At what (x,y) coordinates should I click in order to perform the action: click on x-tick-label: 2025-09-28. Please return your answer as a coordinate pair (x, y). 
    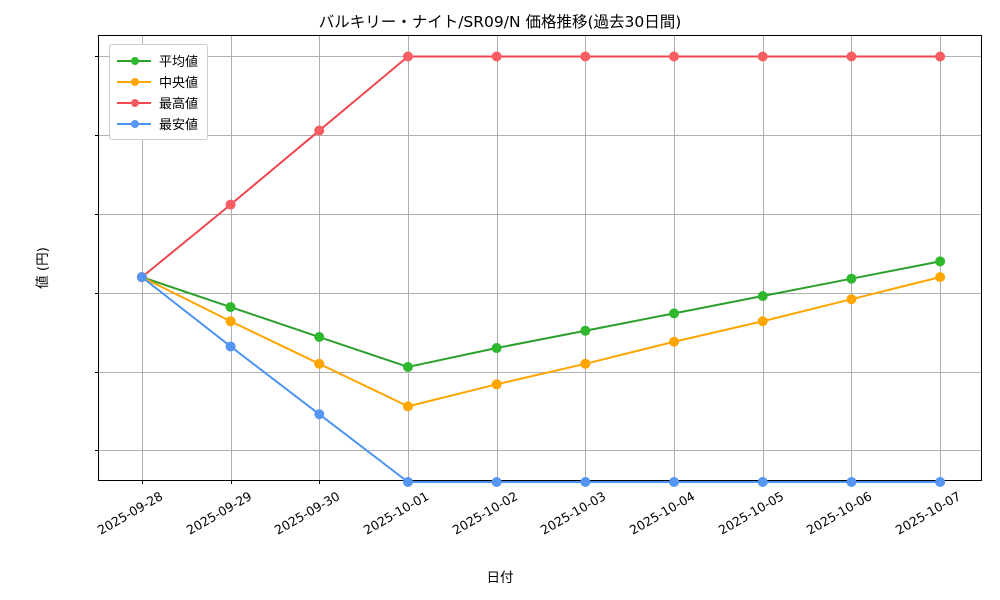
    Looking at the image, I should click on (130, 513).